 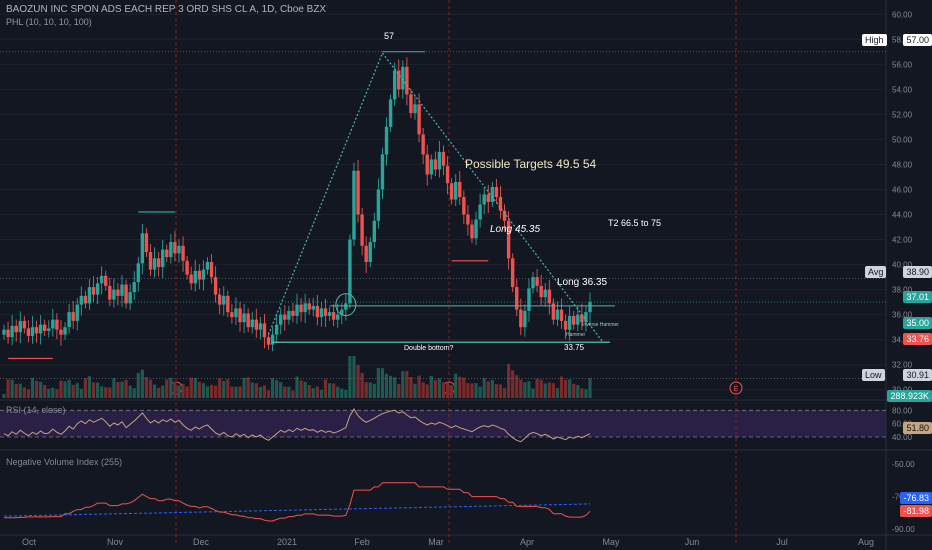 I want to click on x-tick-label: Jun, so click(x=692, y=542).